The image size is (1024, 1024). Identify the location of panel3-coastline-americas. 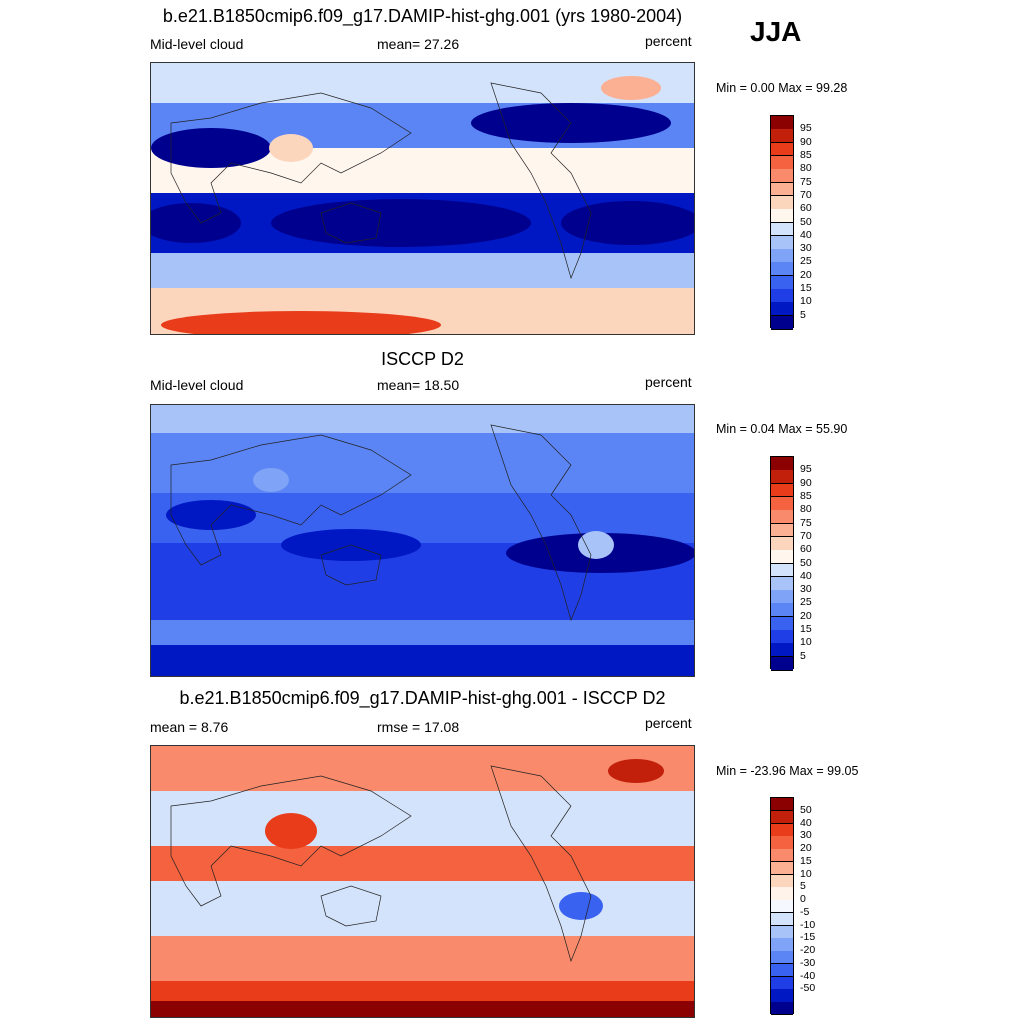
(541, 864).